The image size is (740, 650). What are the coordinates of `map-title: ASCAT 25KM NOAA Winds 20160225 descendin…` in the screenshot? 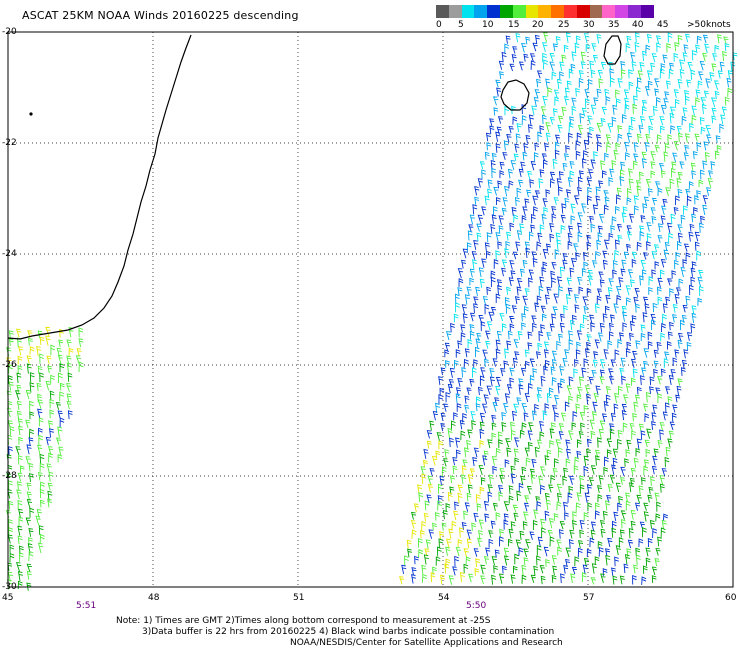 It's located at (160, 15).